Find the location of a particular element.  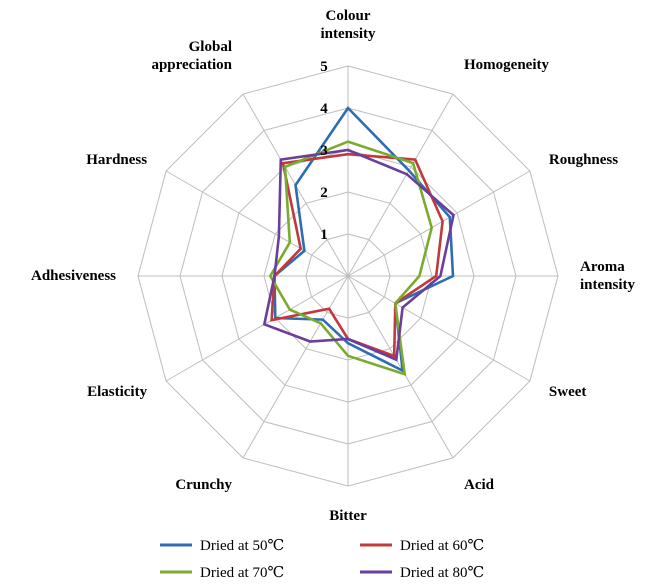

radar-series is located at coordinates (358, 241).